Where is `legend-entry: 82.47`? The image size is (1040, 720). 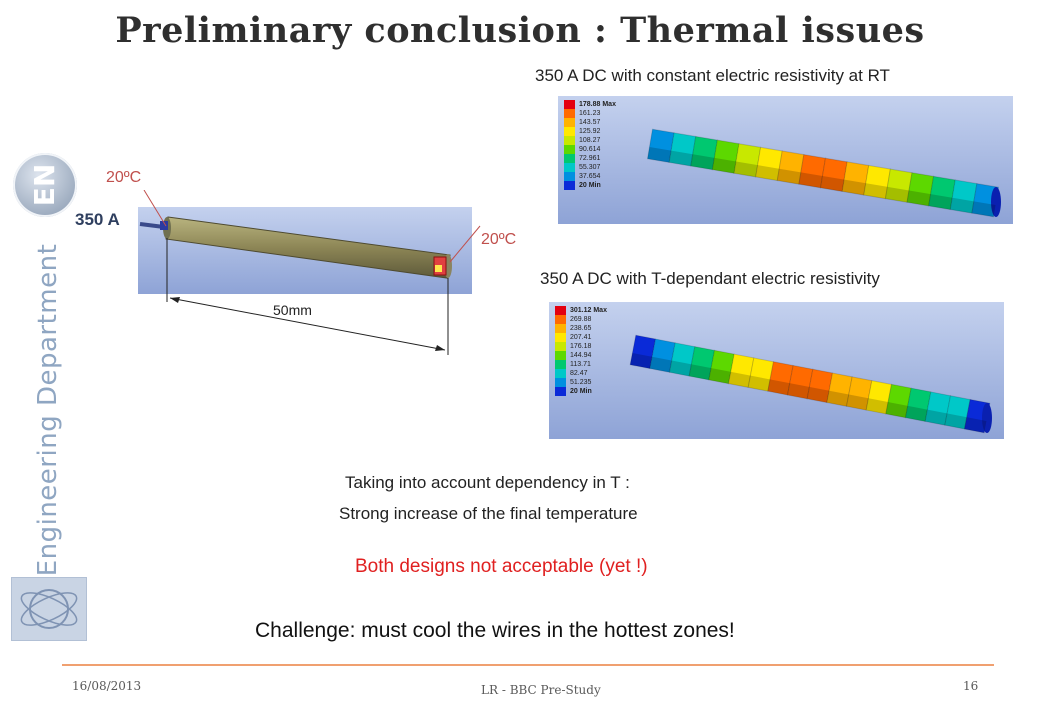
legend-entry: 82.47 is located at coordinates (581, 373).